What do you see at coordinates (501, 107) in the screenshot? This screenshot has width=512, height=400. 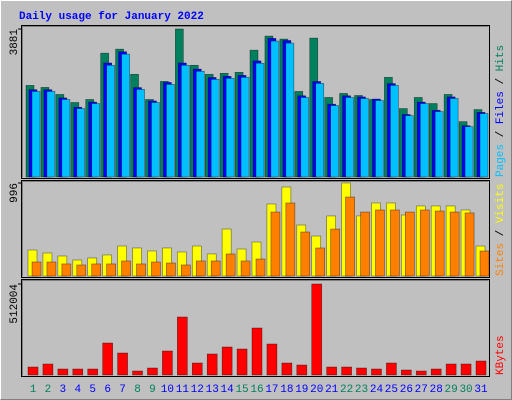 I see `legend-entry: Files` at bounding box center [501, 107].